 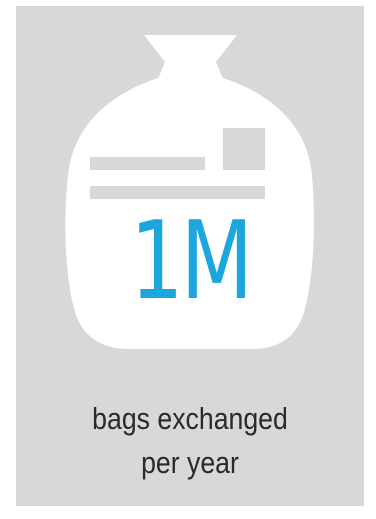 I want to click on stat-caption-line-2: per year, so click(x=190, y=462).